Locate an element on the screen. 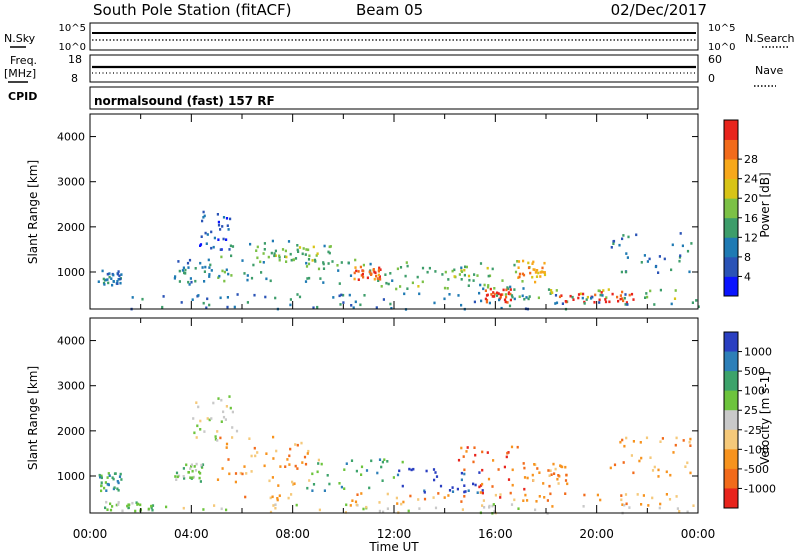 This screenshot has width=800, height=554. plot-title: South Pole Station (fitACF) is located at coordinates (192, 10).